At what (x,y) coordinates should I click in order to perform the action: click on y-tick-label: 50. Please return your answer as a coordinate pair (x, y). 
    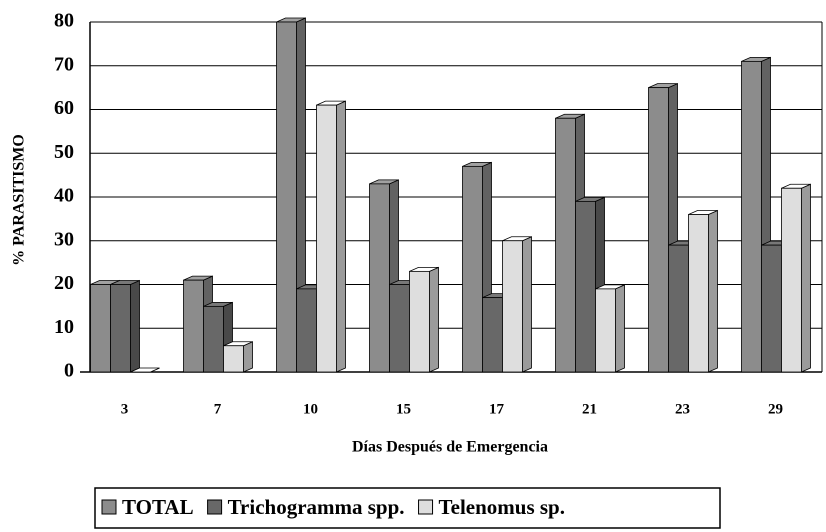
    Looking at the image, I should click on (64, 152).